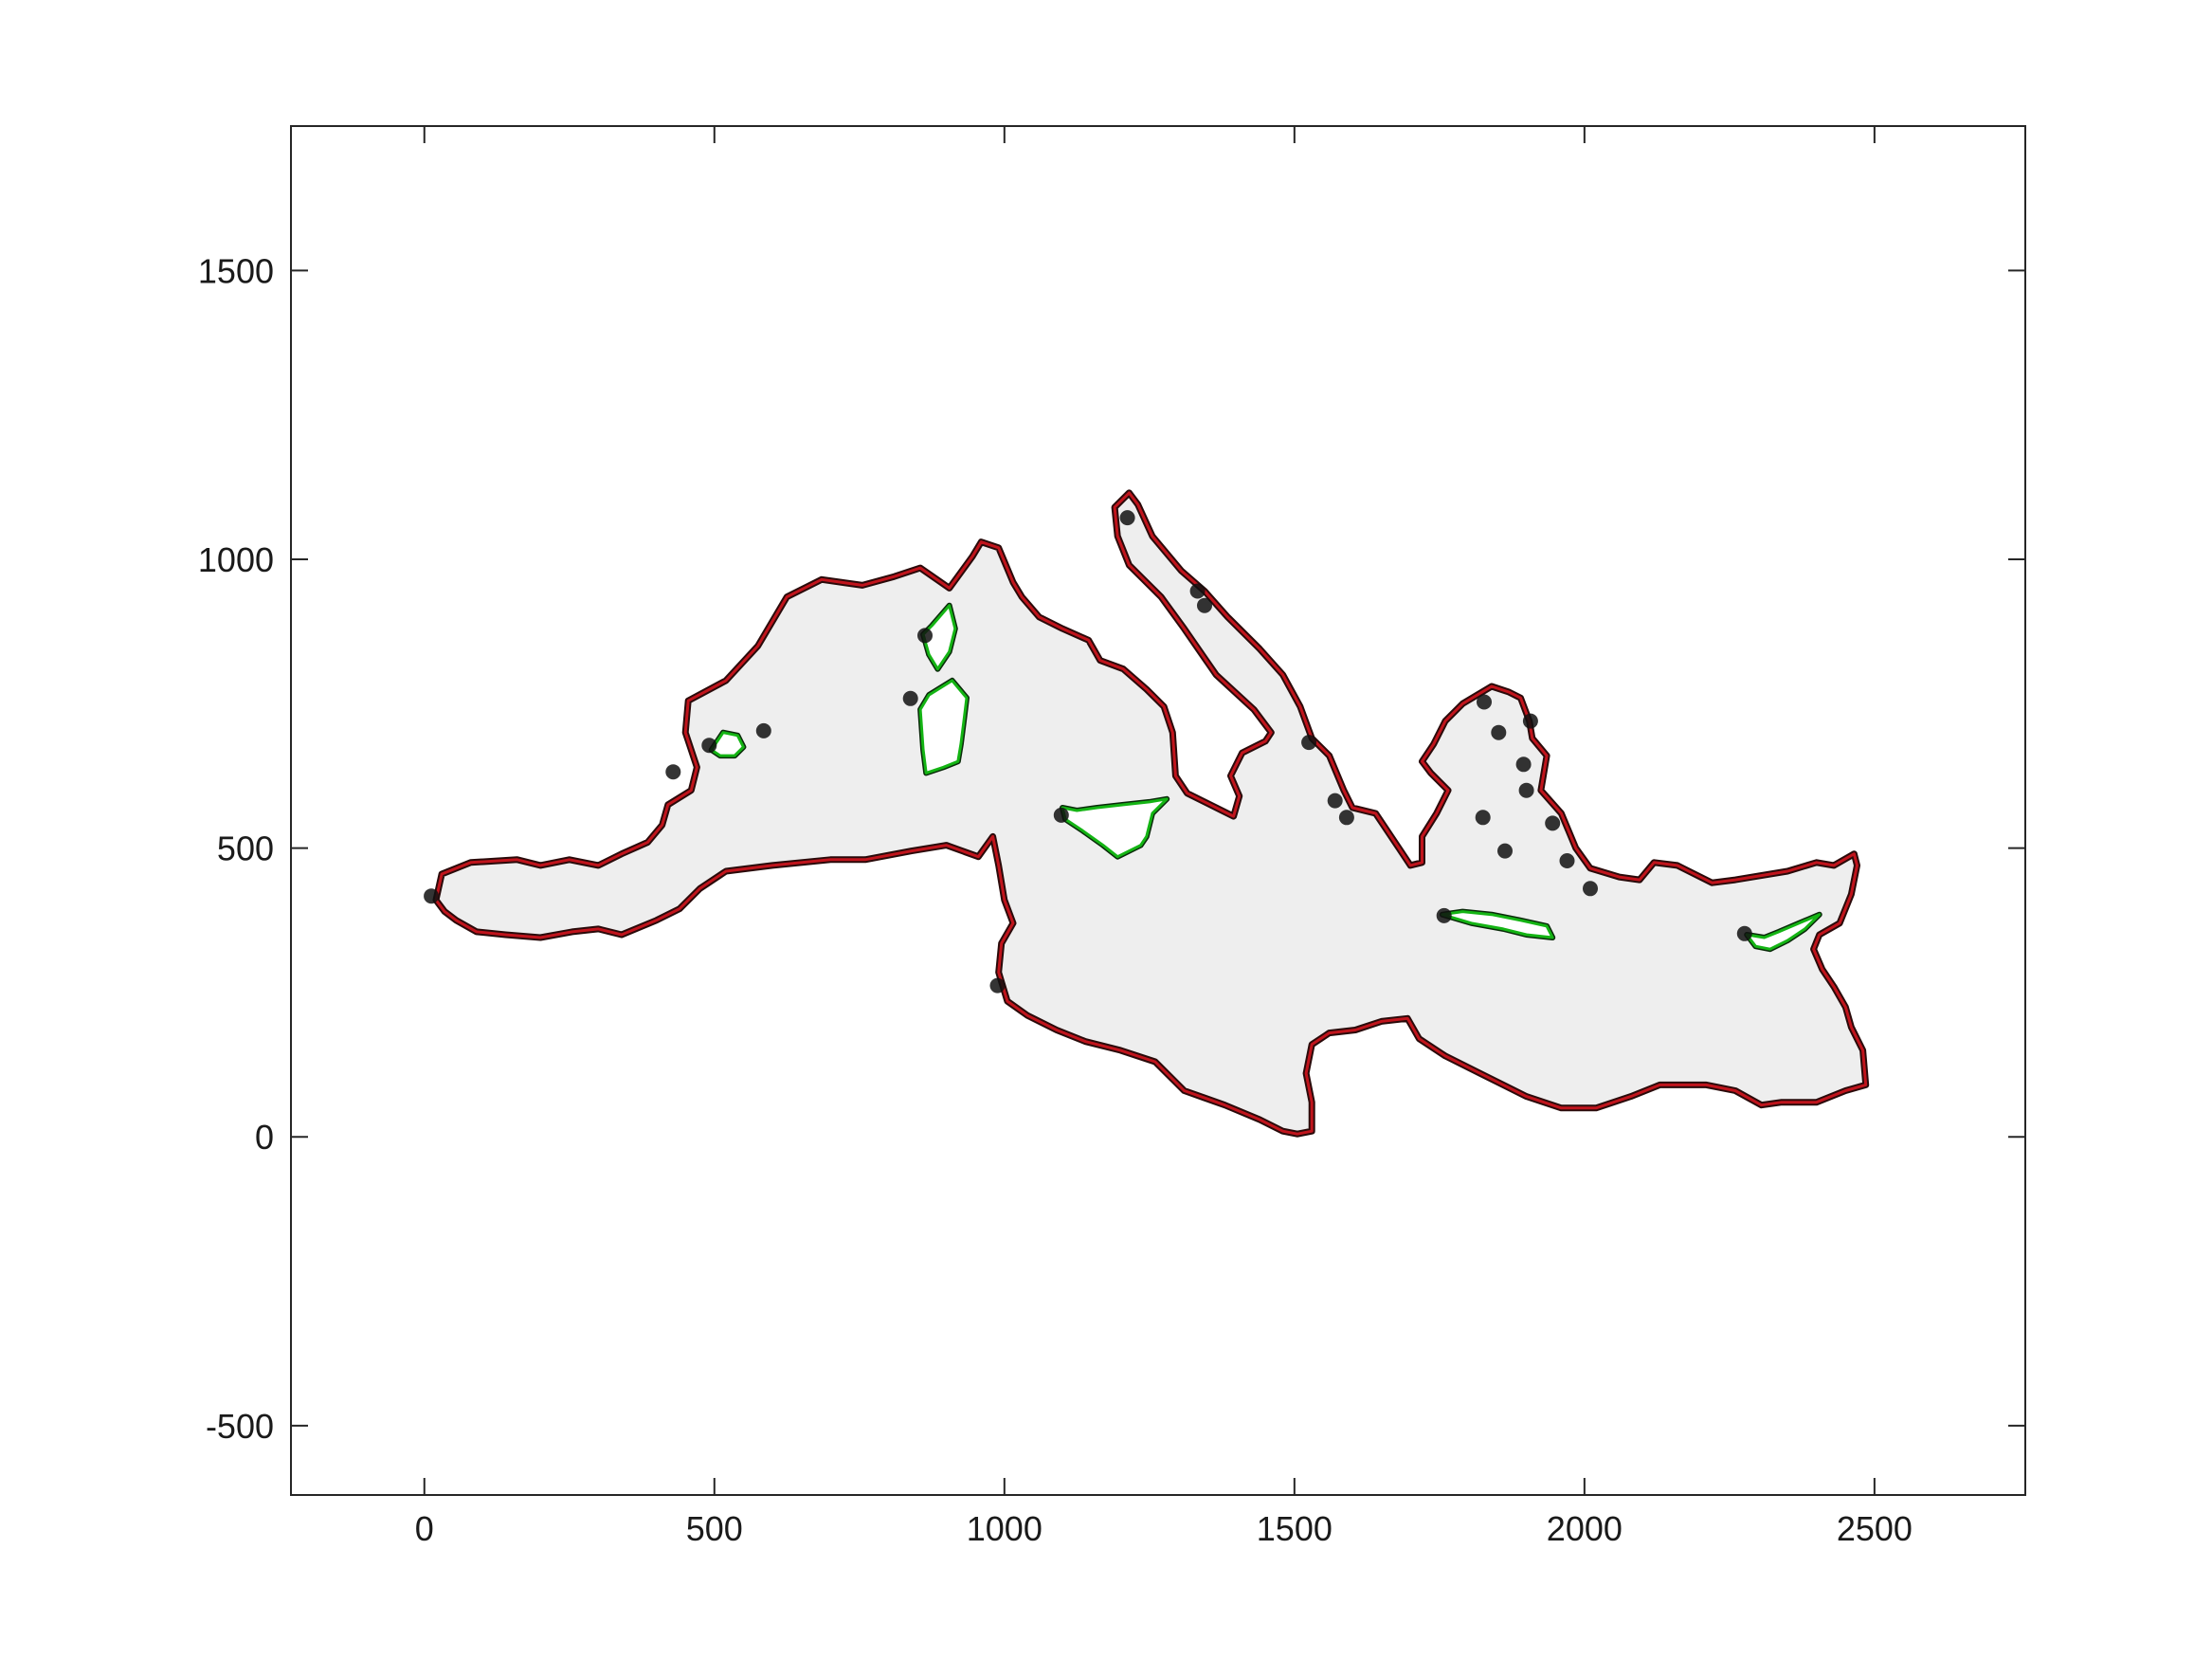  What do you see at coordinates (1005, 1528) in the screenshot?
I see `x-tick-label: 1000` at bounding box center [1005, 1528].